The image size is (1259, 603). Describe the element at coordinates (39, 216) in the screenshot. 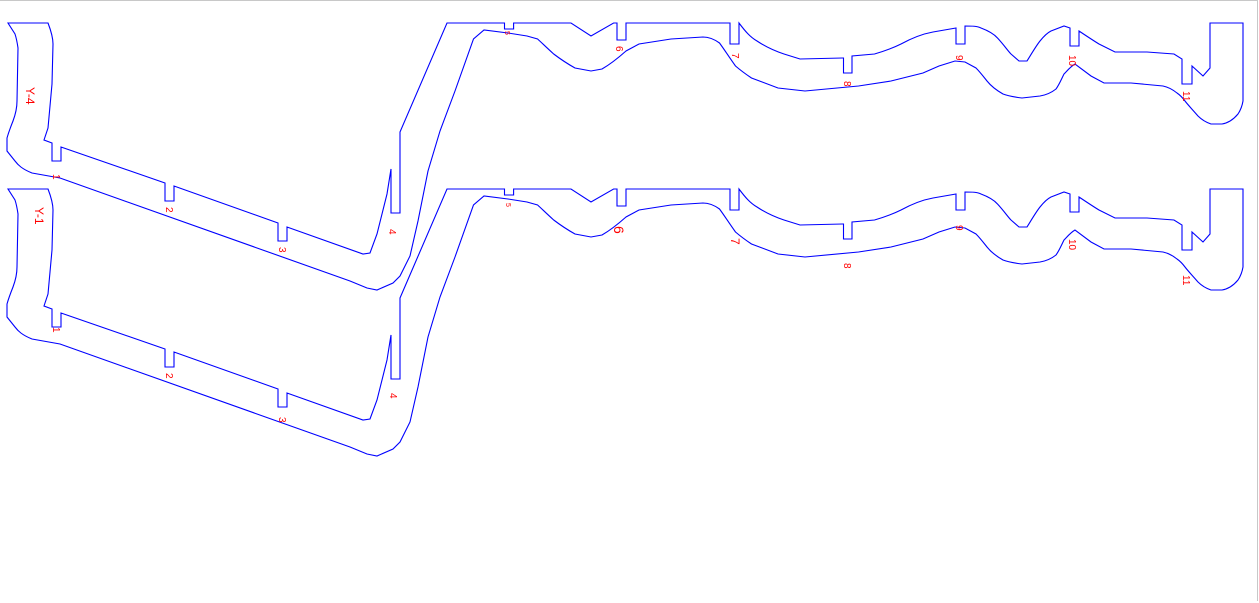

I see `part-label: Y-1` at that location.